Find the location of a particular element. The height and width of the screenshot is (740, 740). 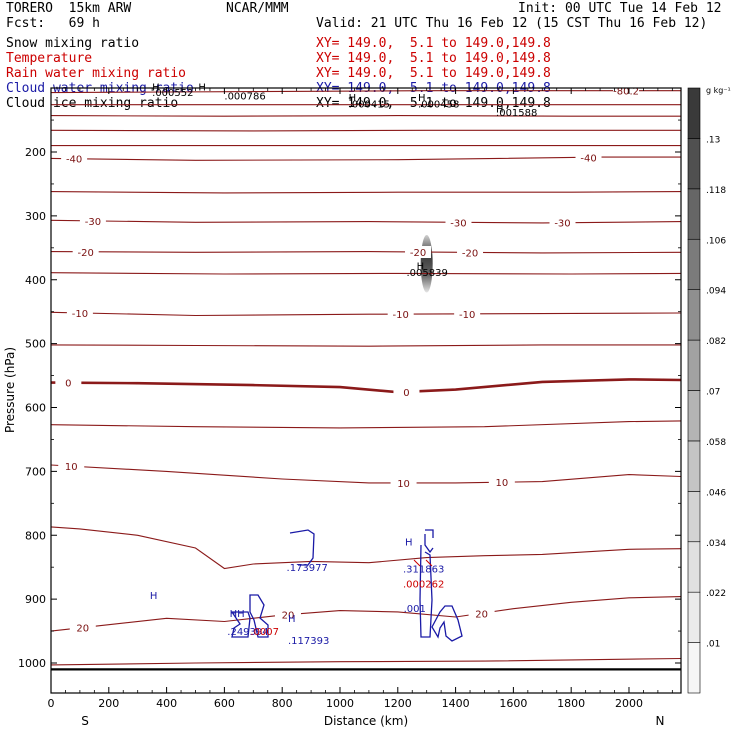

max-value-label: .001588 is located at coordinates (516, 113).